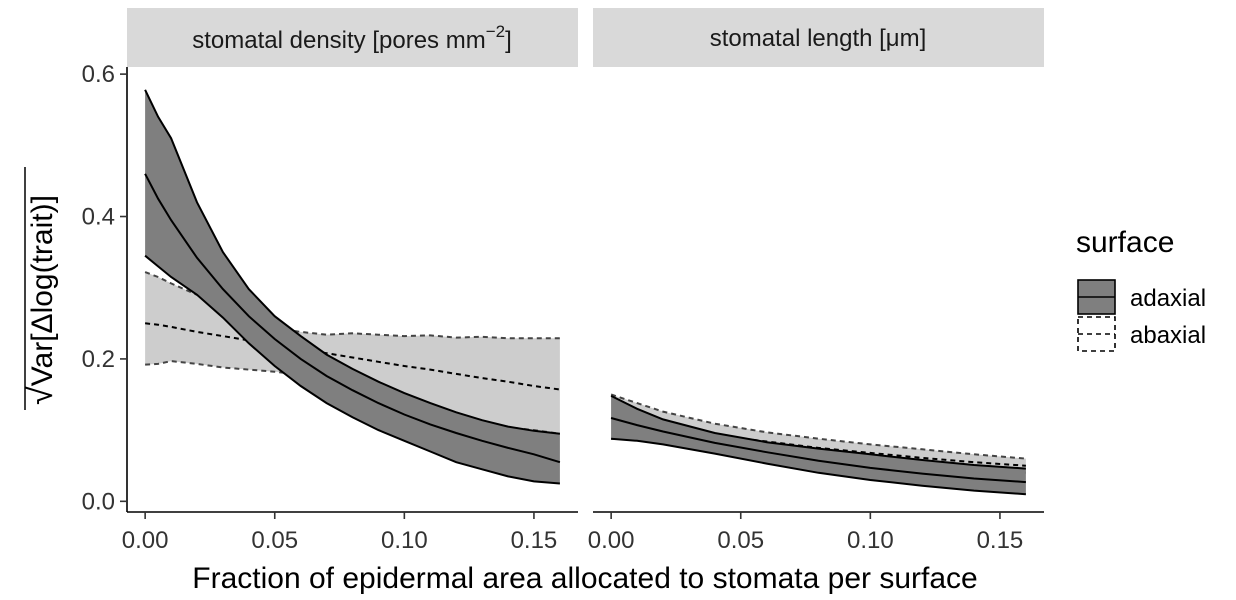 This screenshot has width=1236, height=600. I want to click on ribbon-adaxial, so click(818, 445).